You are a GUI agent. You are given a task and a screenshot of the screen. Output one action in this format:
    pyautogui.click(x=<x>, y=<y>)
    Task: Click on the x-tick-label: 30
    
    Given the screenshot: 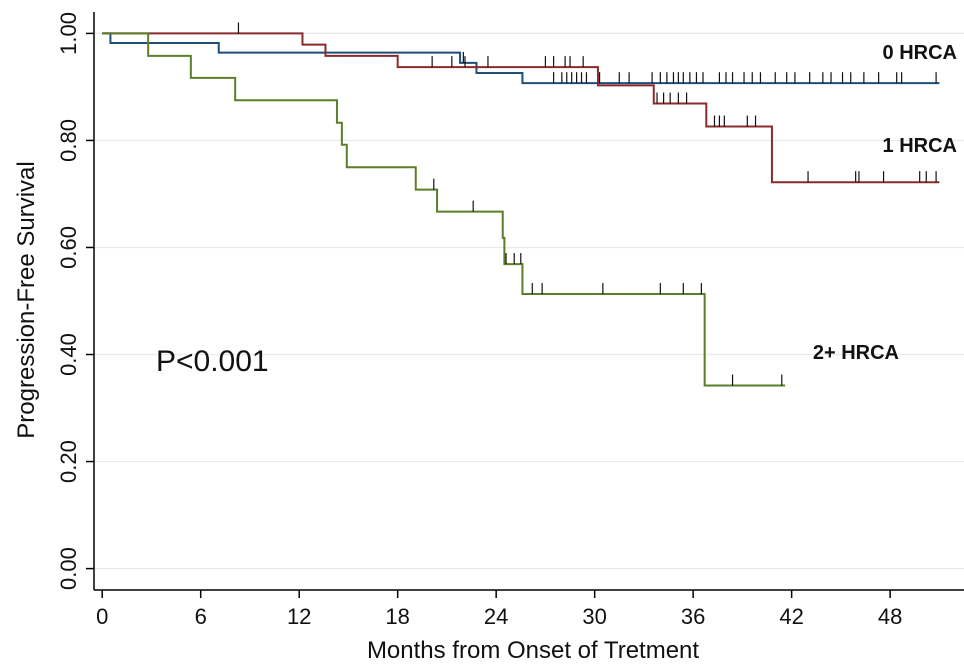 What is the action you would take?
    pyautogui.click(x=594, y=616)
    